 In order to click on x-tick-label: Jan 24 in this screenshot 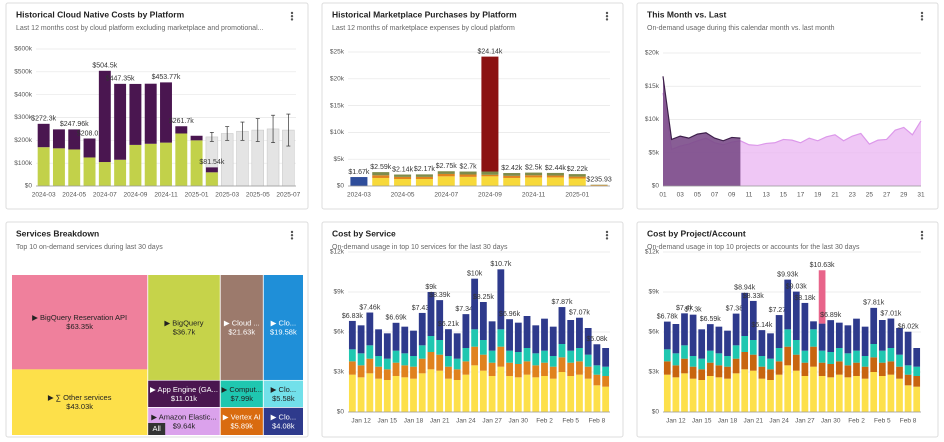, I will do `click(779, 421)`.